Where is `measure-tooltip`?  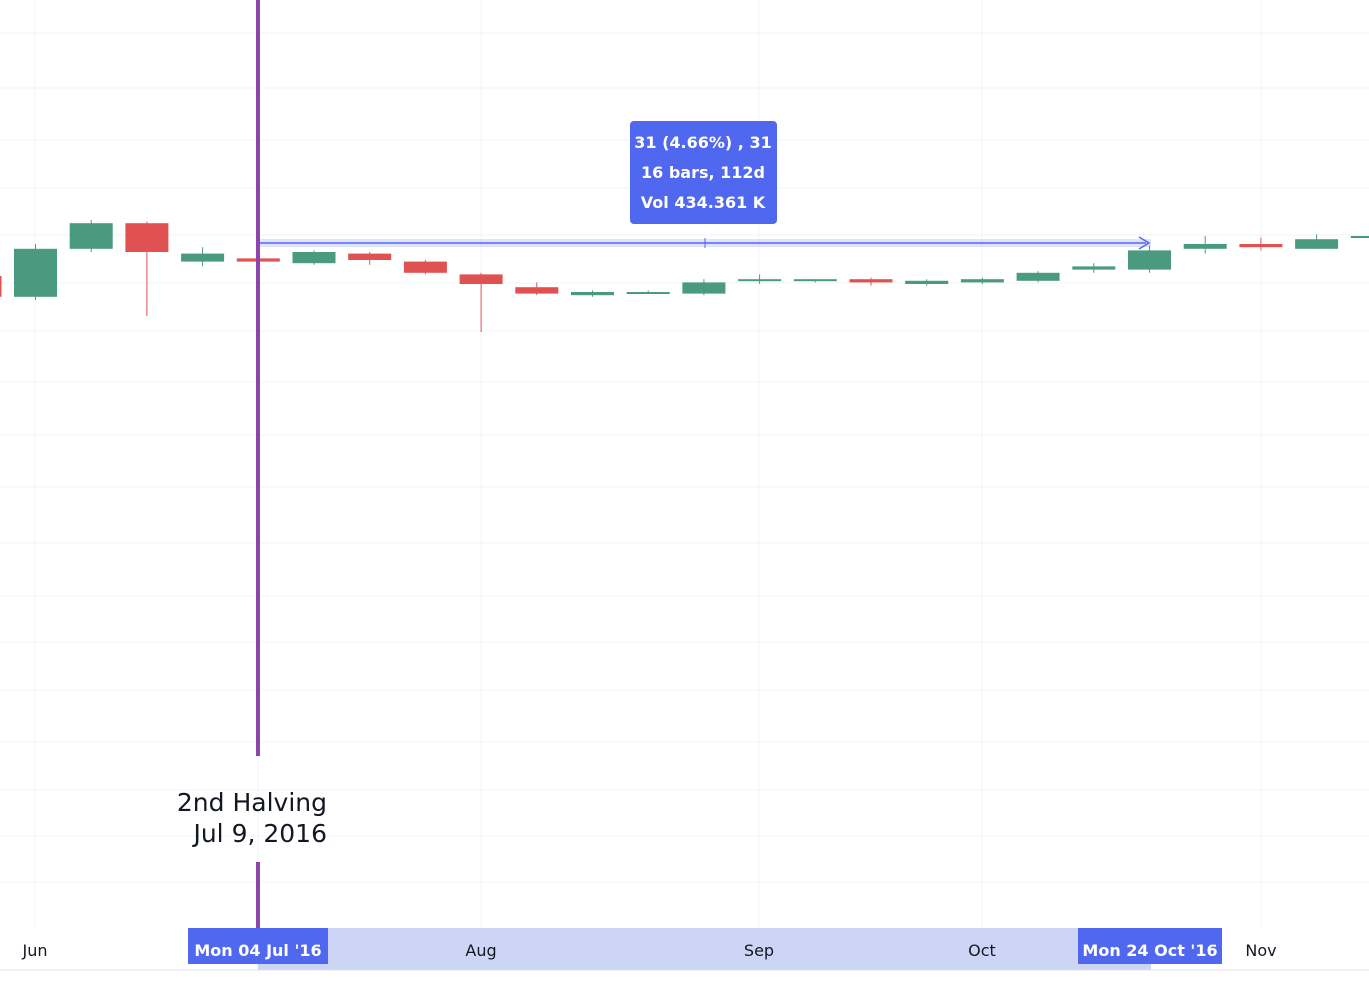
measure-tooltip is located at coordinates (703, 172).